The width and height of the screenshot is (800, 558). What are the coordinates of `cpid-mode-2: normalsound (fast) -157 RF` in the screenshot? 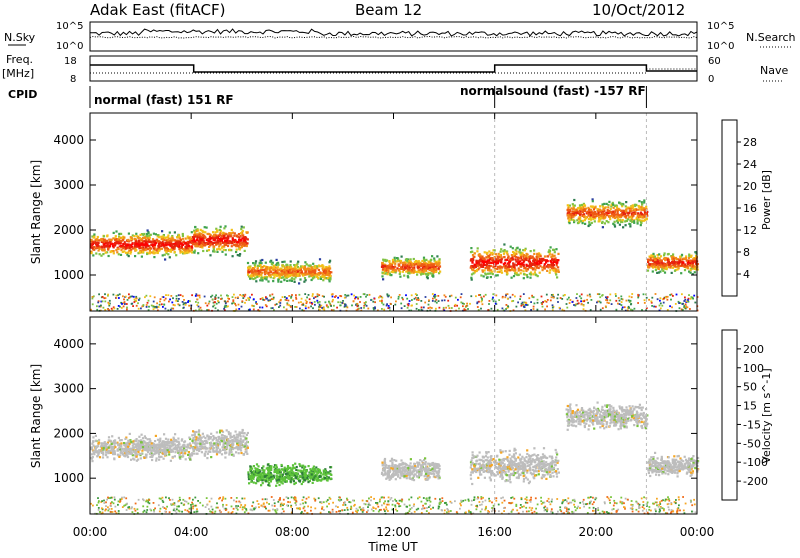 It's located at (553, 91).